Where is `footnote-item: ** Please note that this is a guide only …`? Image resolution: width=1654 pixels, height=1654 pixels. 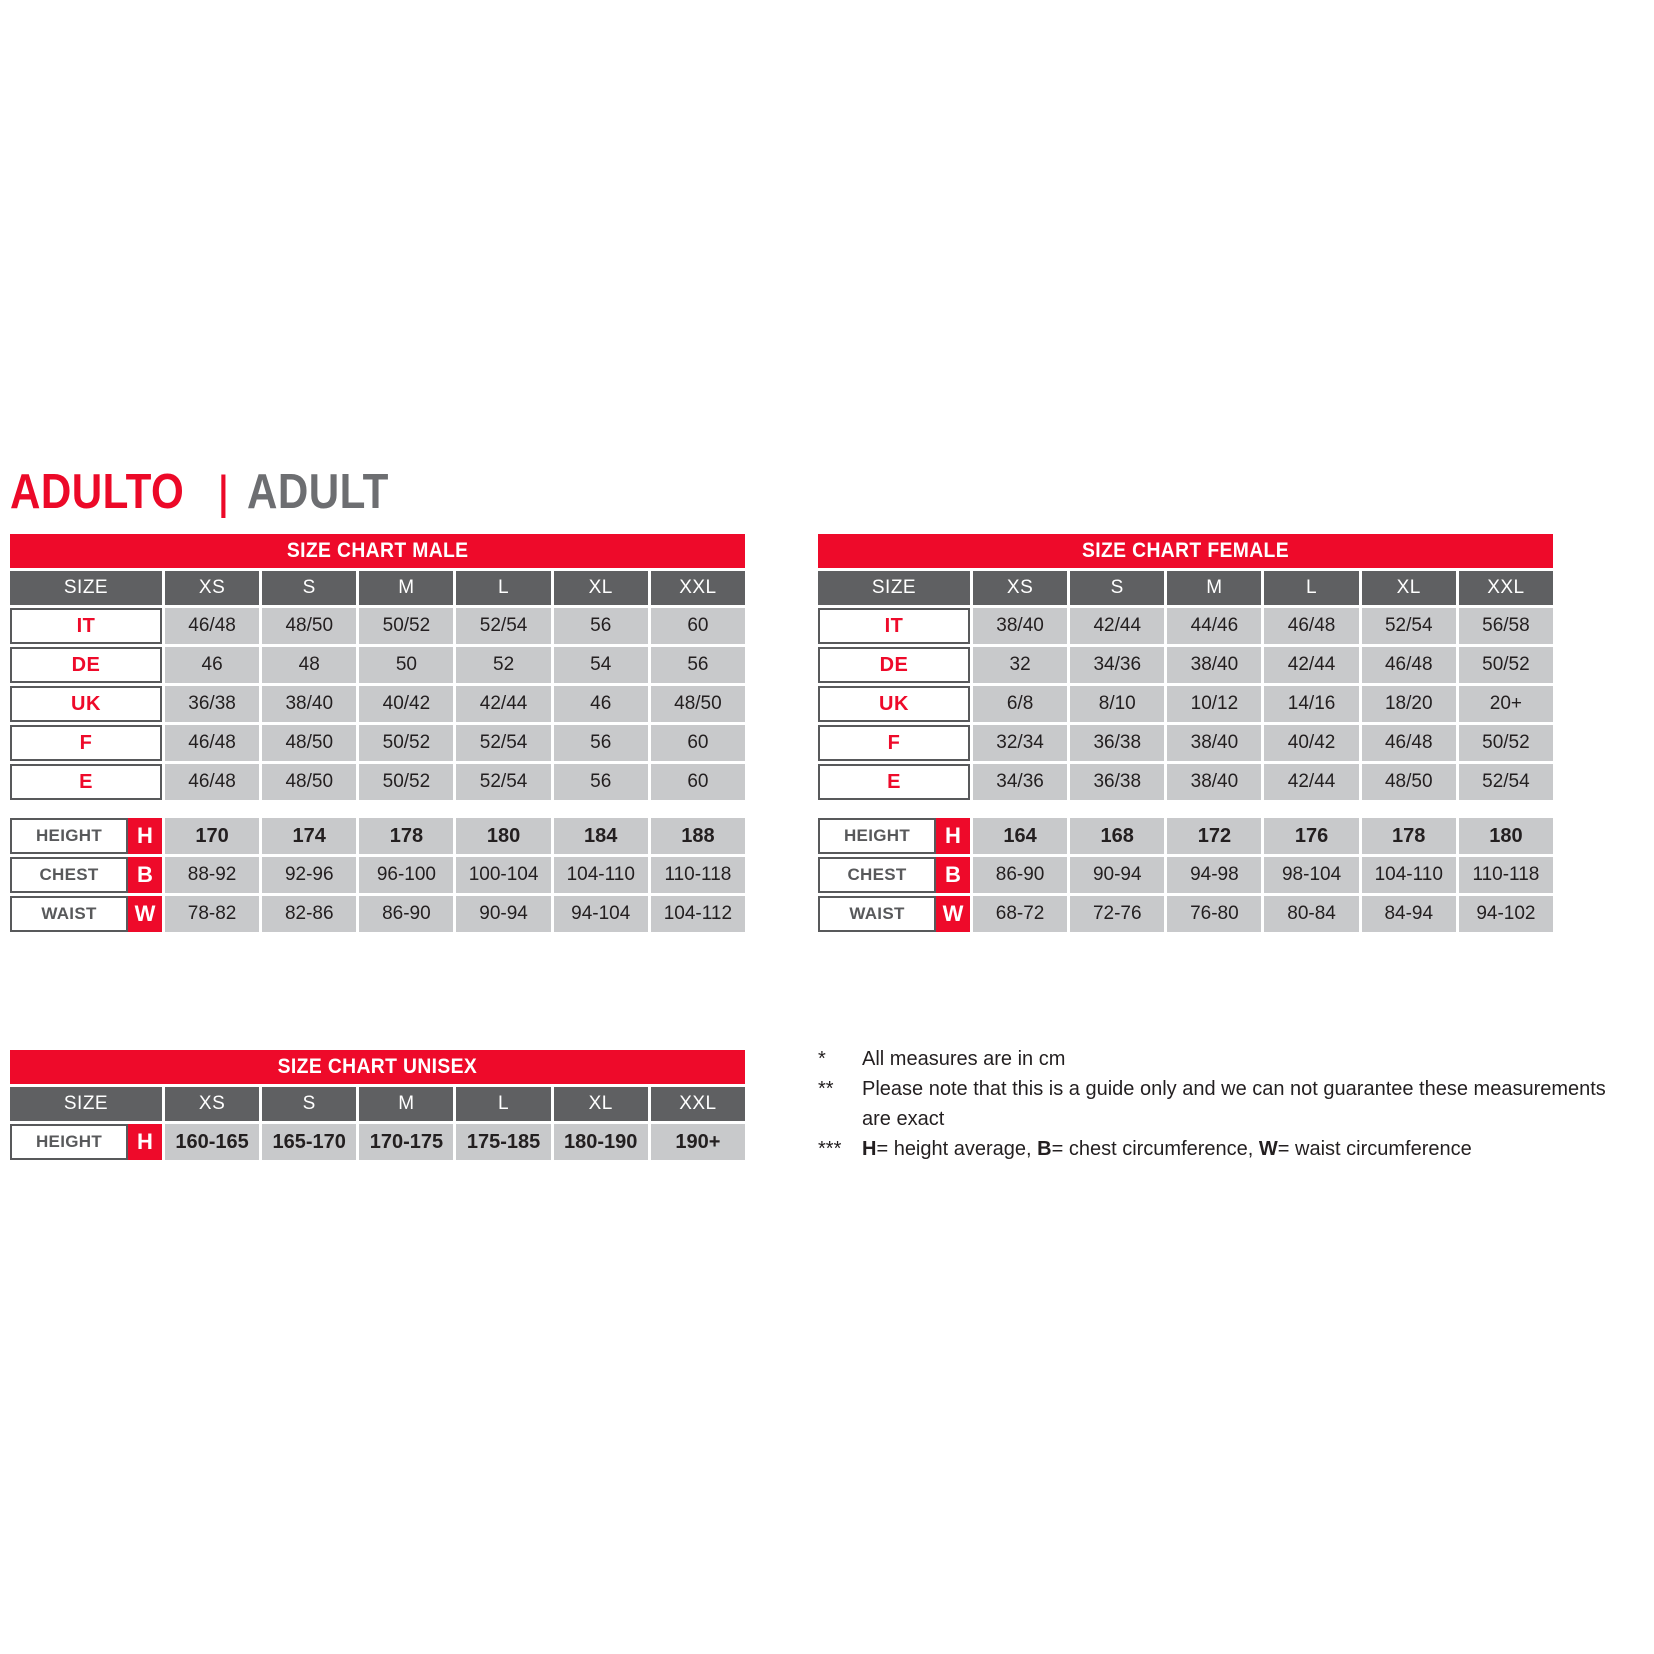
footnote-item: ** Please note that this is a guide only … is located at coordinates (1218, 1104).